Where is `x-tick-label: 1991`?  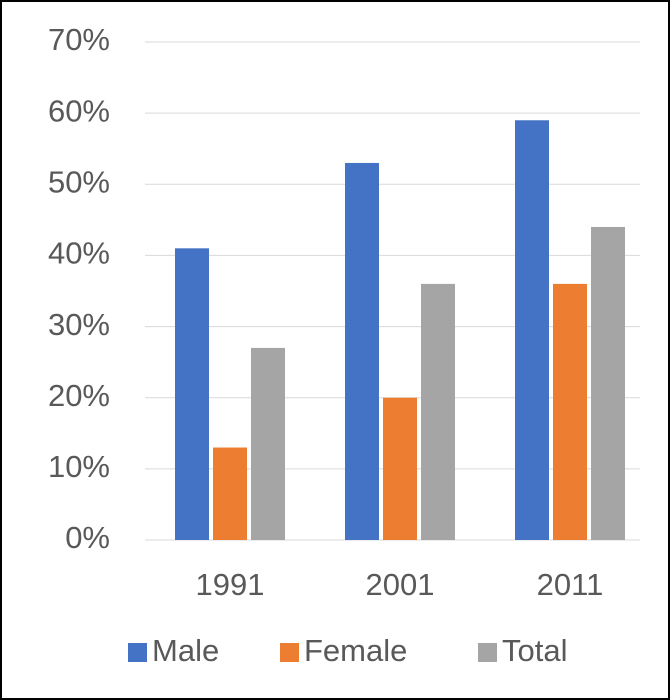 x-tick-label: 1991 is located at coordinates (230, 584).